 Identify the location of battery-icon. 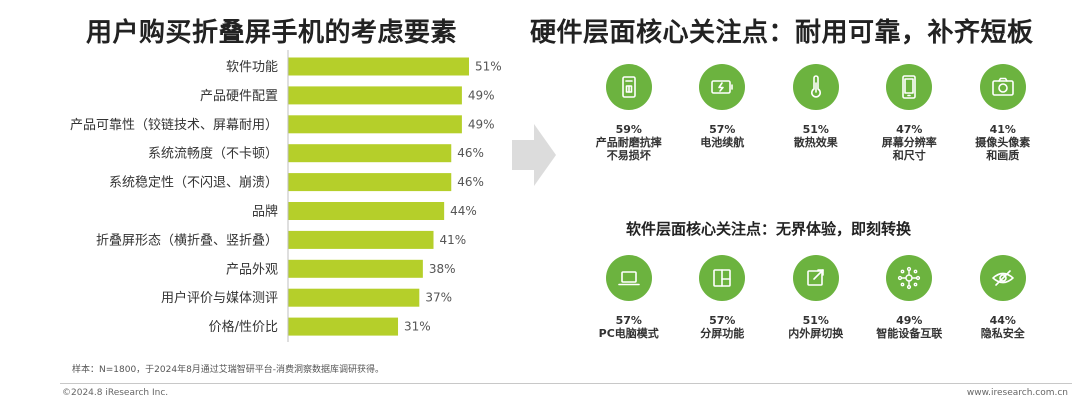
(722, 87).